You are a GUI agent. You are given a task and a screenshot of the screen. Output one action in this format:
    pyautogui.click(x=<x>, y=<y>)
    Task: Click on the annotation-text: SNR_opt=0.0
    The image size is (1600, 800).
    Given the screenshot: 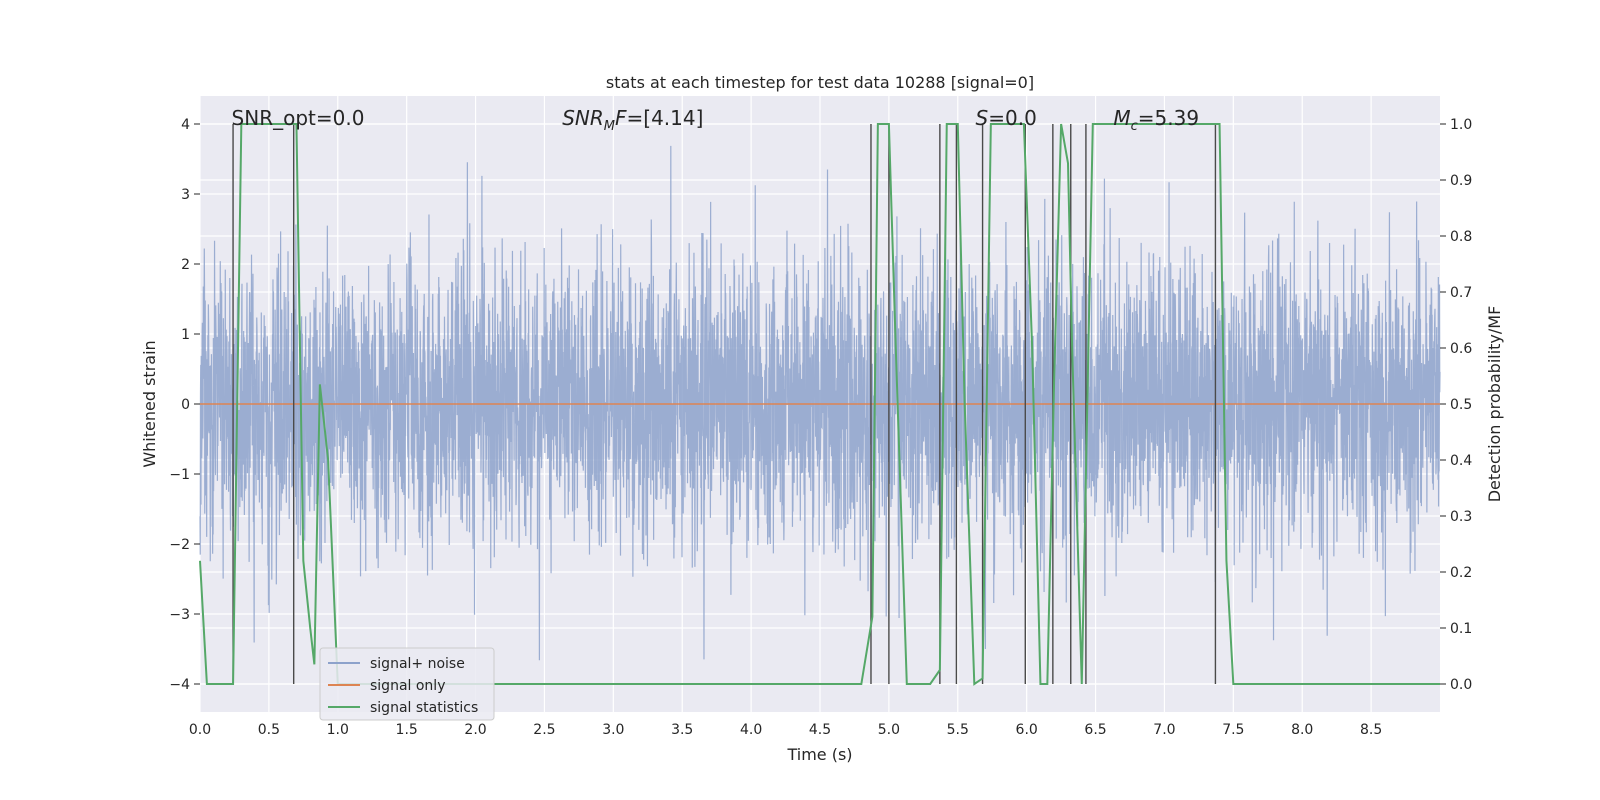 What is the action you would take?
    pyautogui.click(x=298, y=118)
    